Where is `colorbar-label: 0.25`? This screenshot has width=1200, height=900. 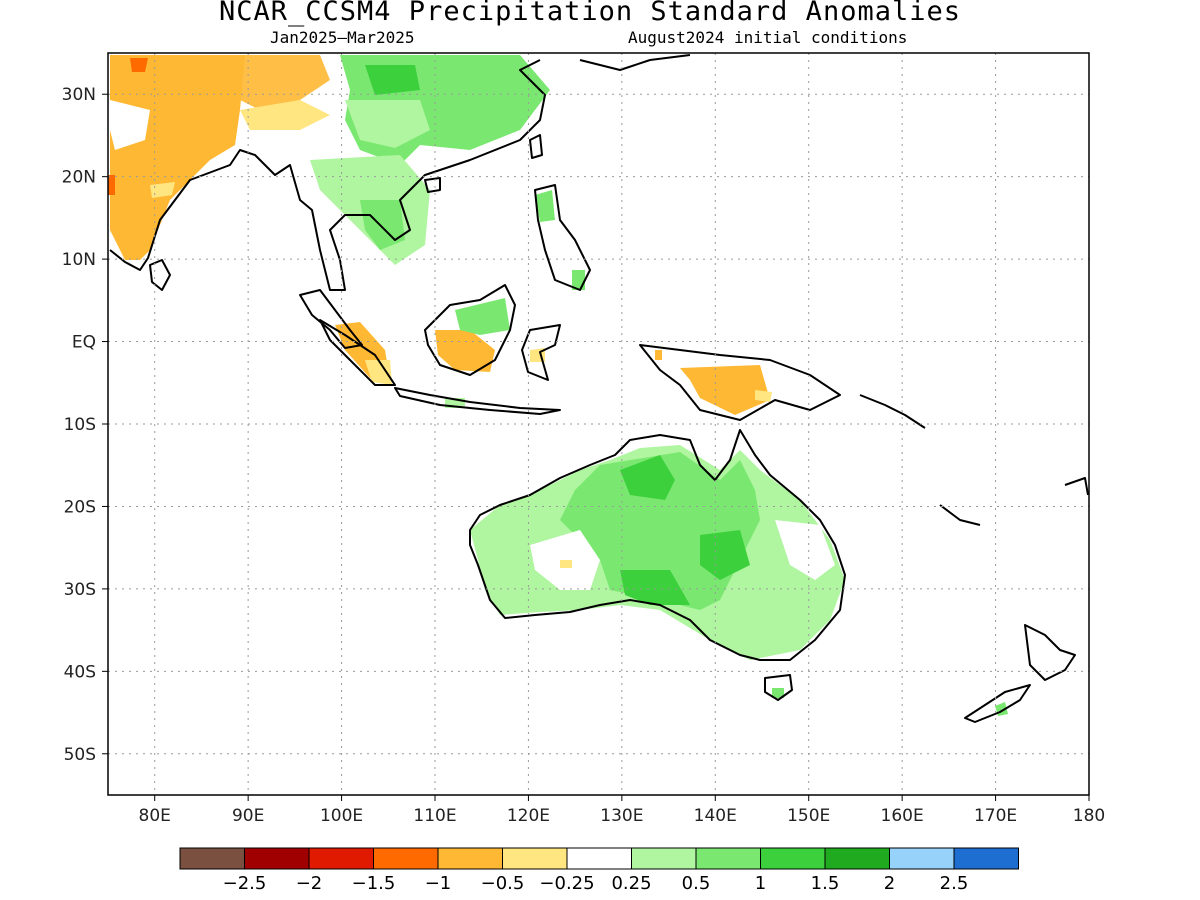
colorbar-label: 0.25 is located at coordinates (631, 883).